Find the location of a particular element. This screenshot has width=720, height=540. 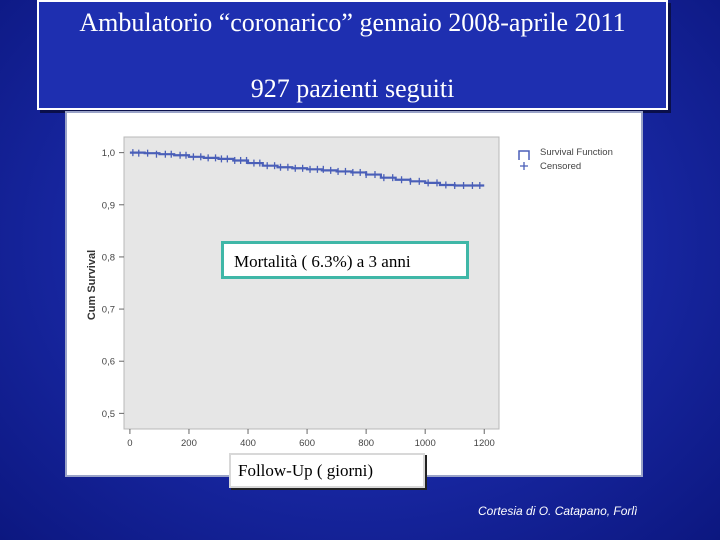

mortality-annotation: Mortalità ( 6.3%) a 3 anni is located at coordinates (345, 260).